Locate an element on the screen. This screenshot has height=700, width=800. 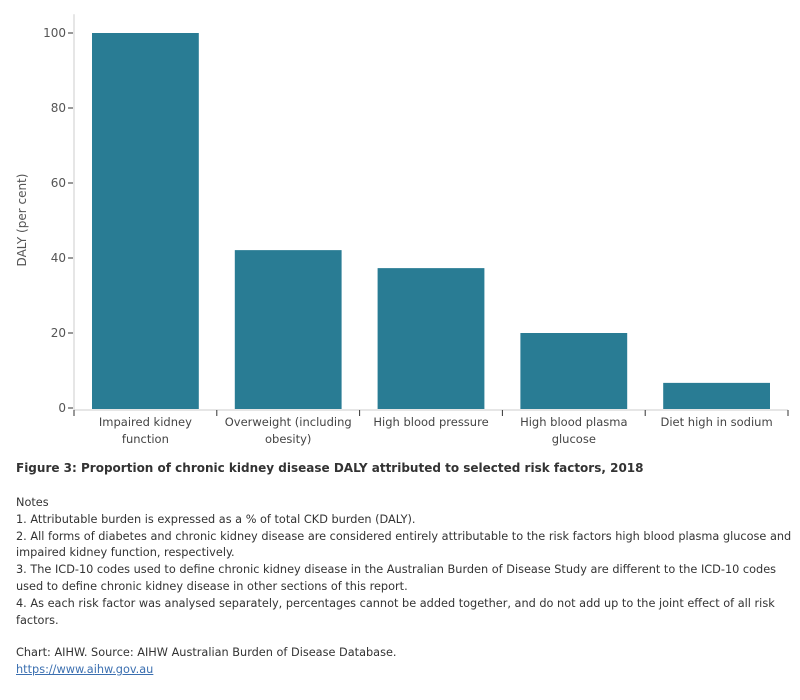
x-tick-label: glucose is located at coordinates (574, 439).